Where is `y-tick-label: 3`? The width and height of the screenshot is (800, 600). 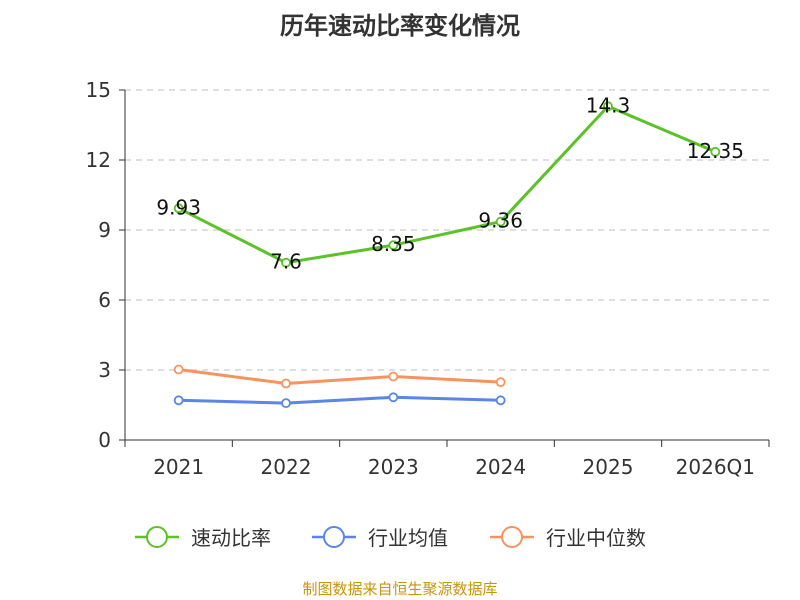 y-tick-label: 3 is located at coordinates (104, 370).